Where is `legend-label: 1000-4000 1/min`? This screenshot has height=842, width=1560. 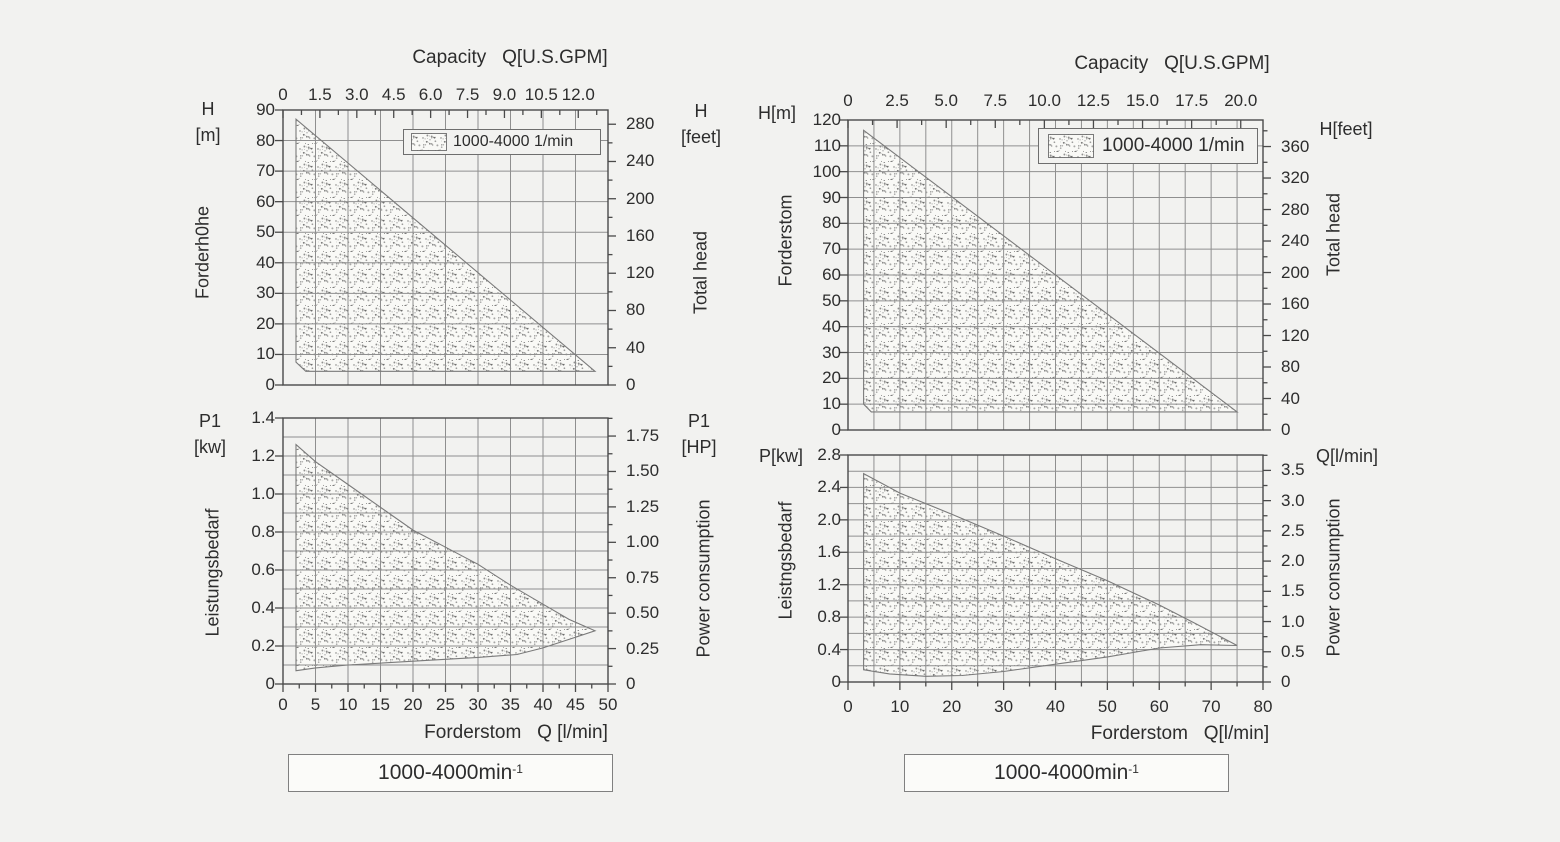
legend-label: 1000-4000 1/min is located at coordinates (1173, 145).